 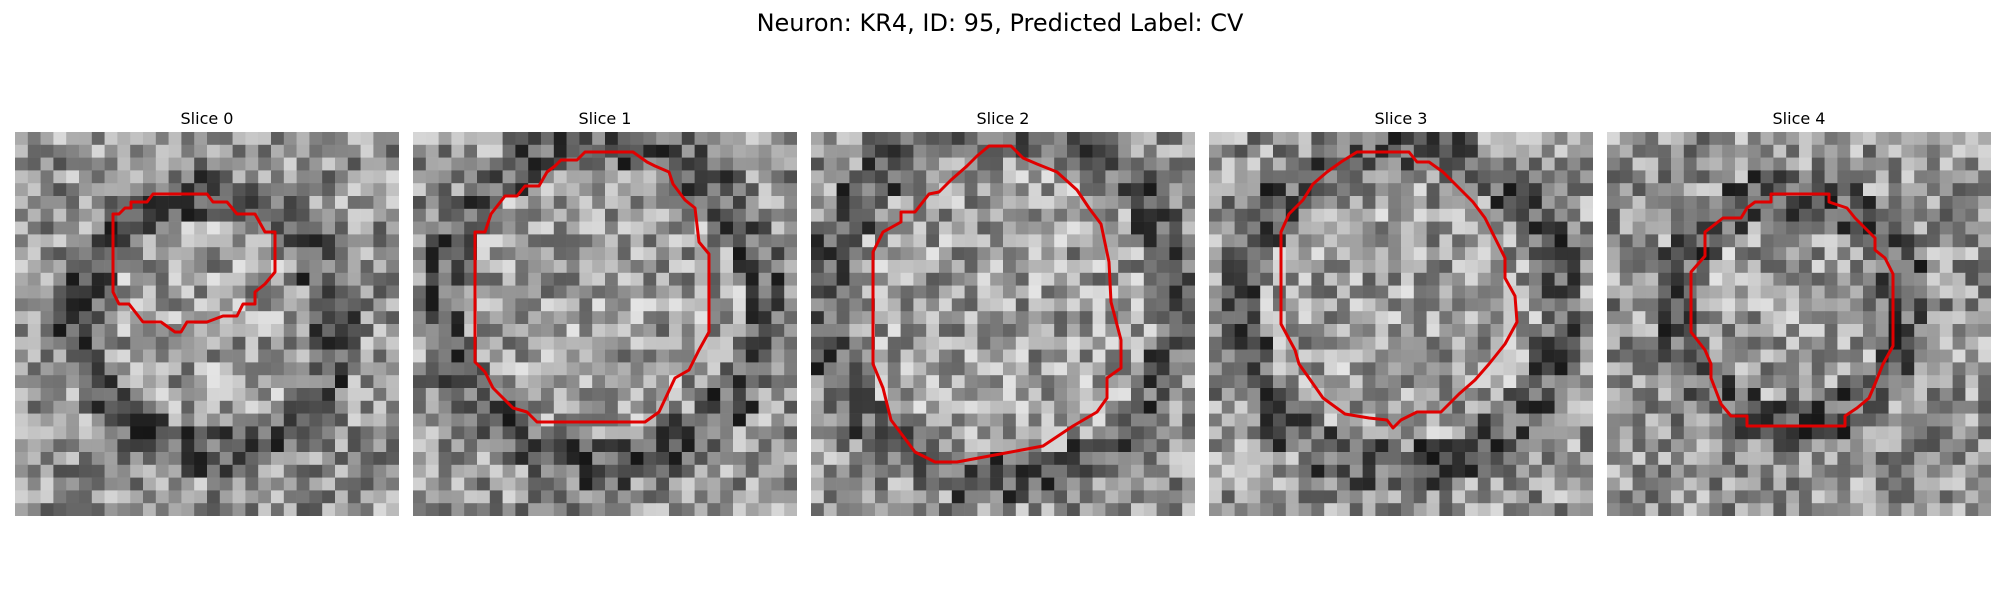 I want to click on slice-title: Slice 4, so click(x=1799, y=118).